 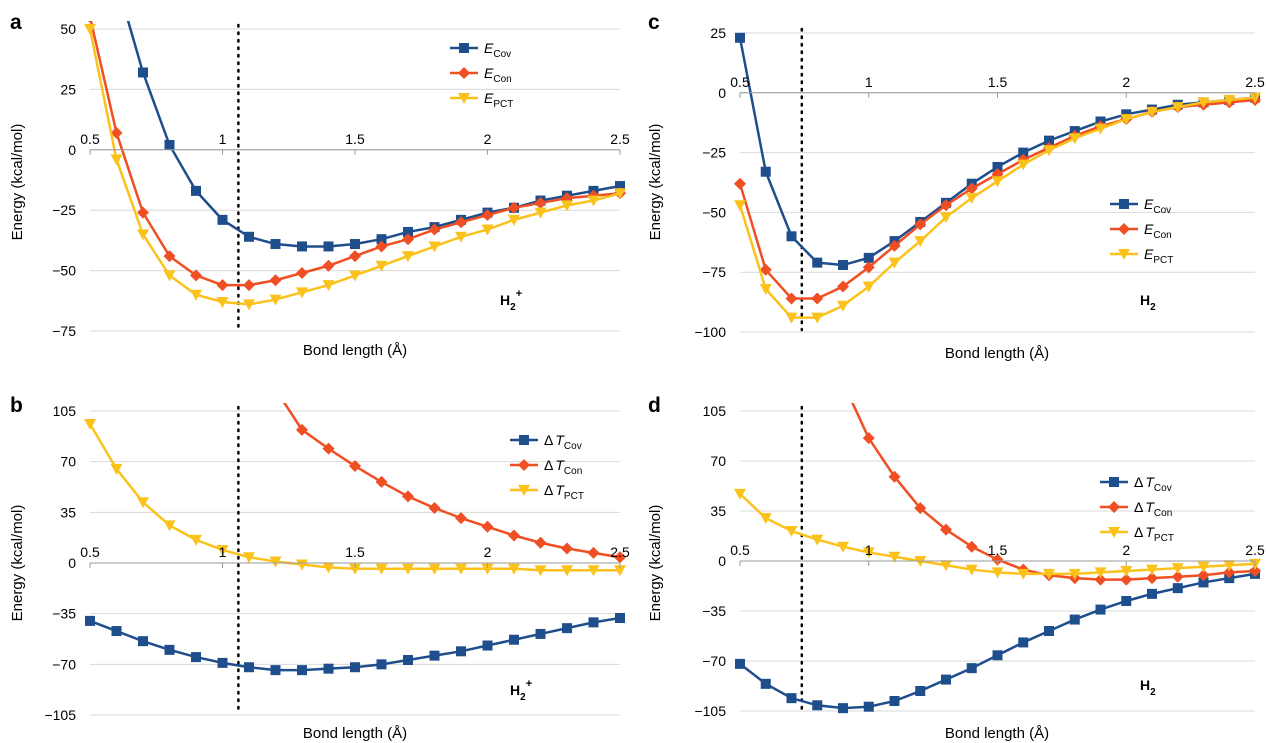 What do you see at coordinates (1153, 509) in the screenshot?
I see `legend-entry: Δ TCon` at bounding box center [1153, 509].